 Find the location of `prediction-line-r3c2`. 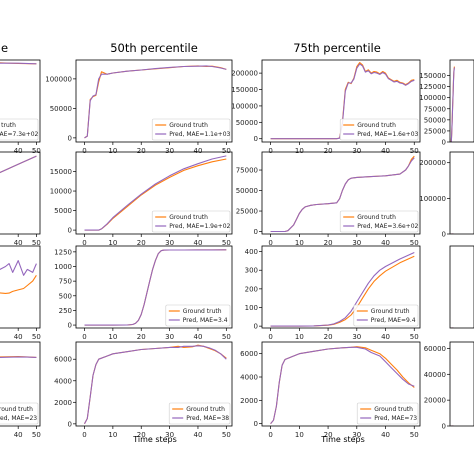

prediction-line-r3c2 is located at coordinates (342, 385).